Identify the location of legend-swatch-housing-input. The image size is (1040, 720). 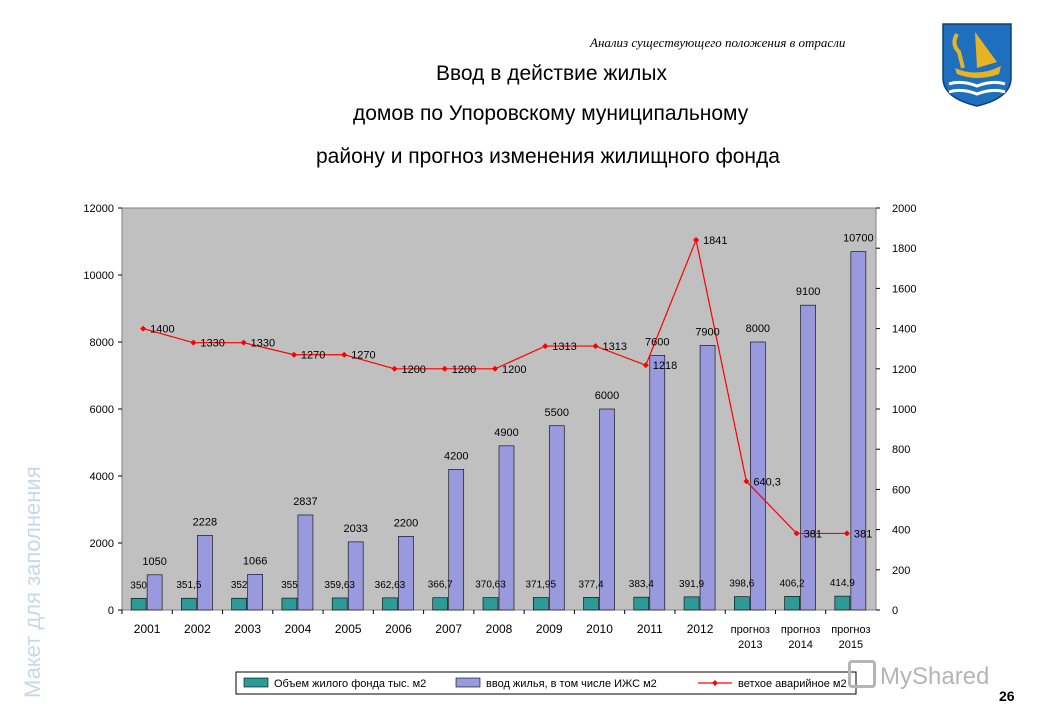
(468, 682).